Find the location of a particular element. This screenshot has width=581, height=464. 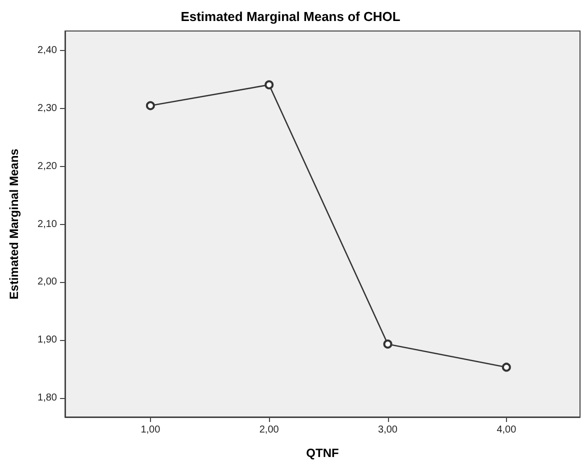

chart-title: Estimated Marginal Means of CHOL is located at coordinates (290, 16).